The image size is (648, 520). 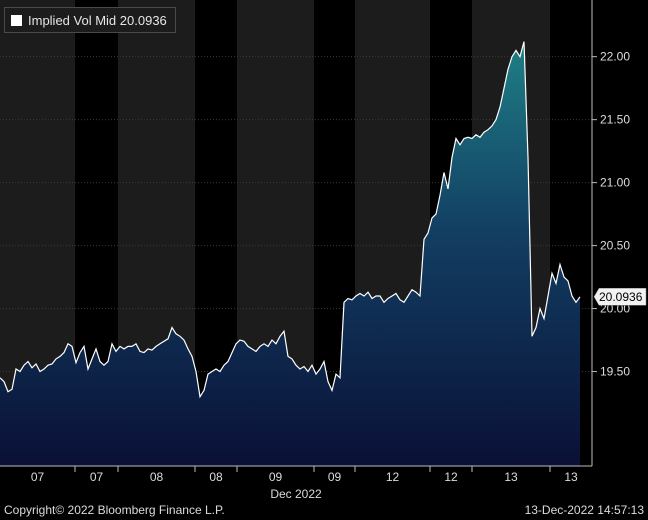 I want to click on legend-swatch, so click(x=16, y=20).